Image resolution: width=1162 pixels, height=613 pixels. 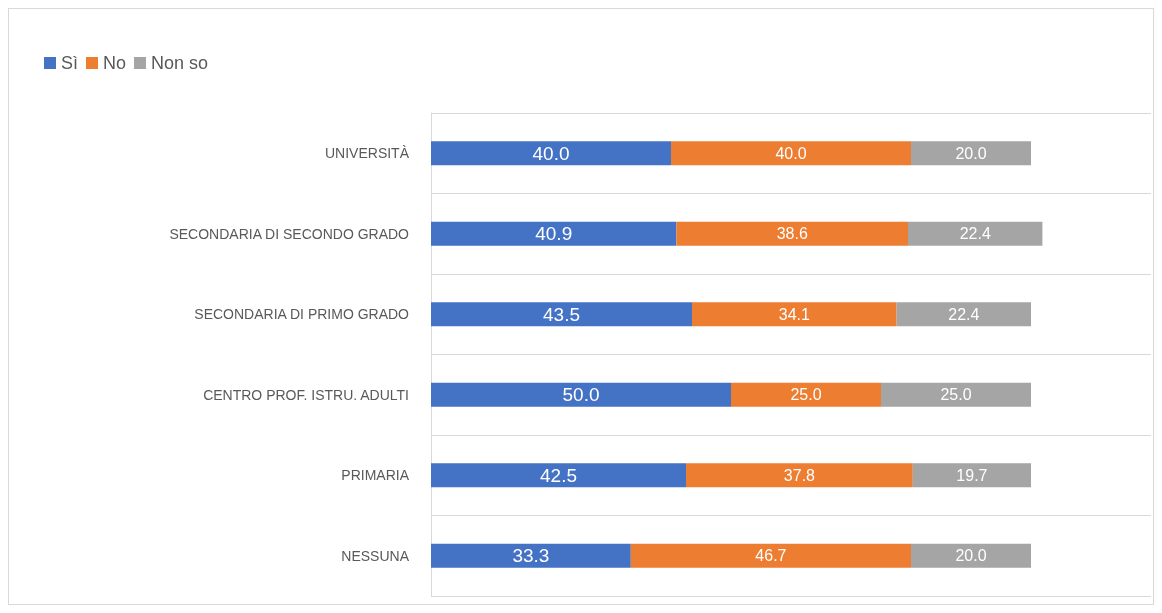 I want to click on data-label: 19.7, so click(x=972, y=475).